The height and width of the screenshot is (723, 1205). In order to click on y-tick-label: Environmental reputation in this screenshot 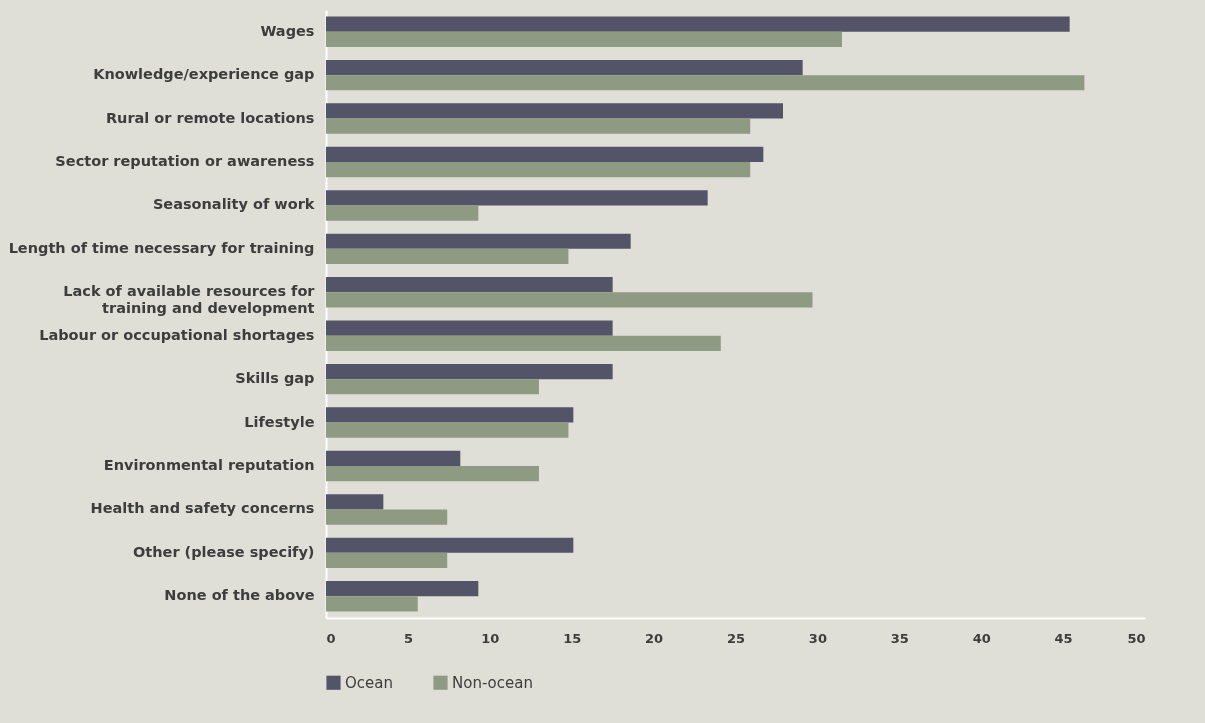, I will do `click(209, 465)`.